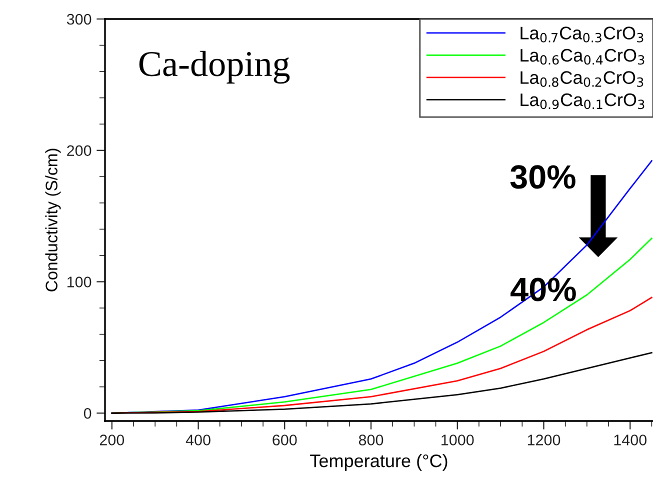 Image resolution: width=653 pixels, height=486 pixels. Describe the element at coordinates (284, 440) in the screenshot. I see `x-tick-label: 600` at that location.